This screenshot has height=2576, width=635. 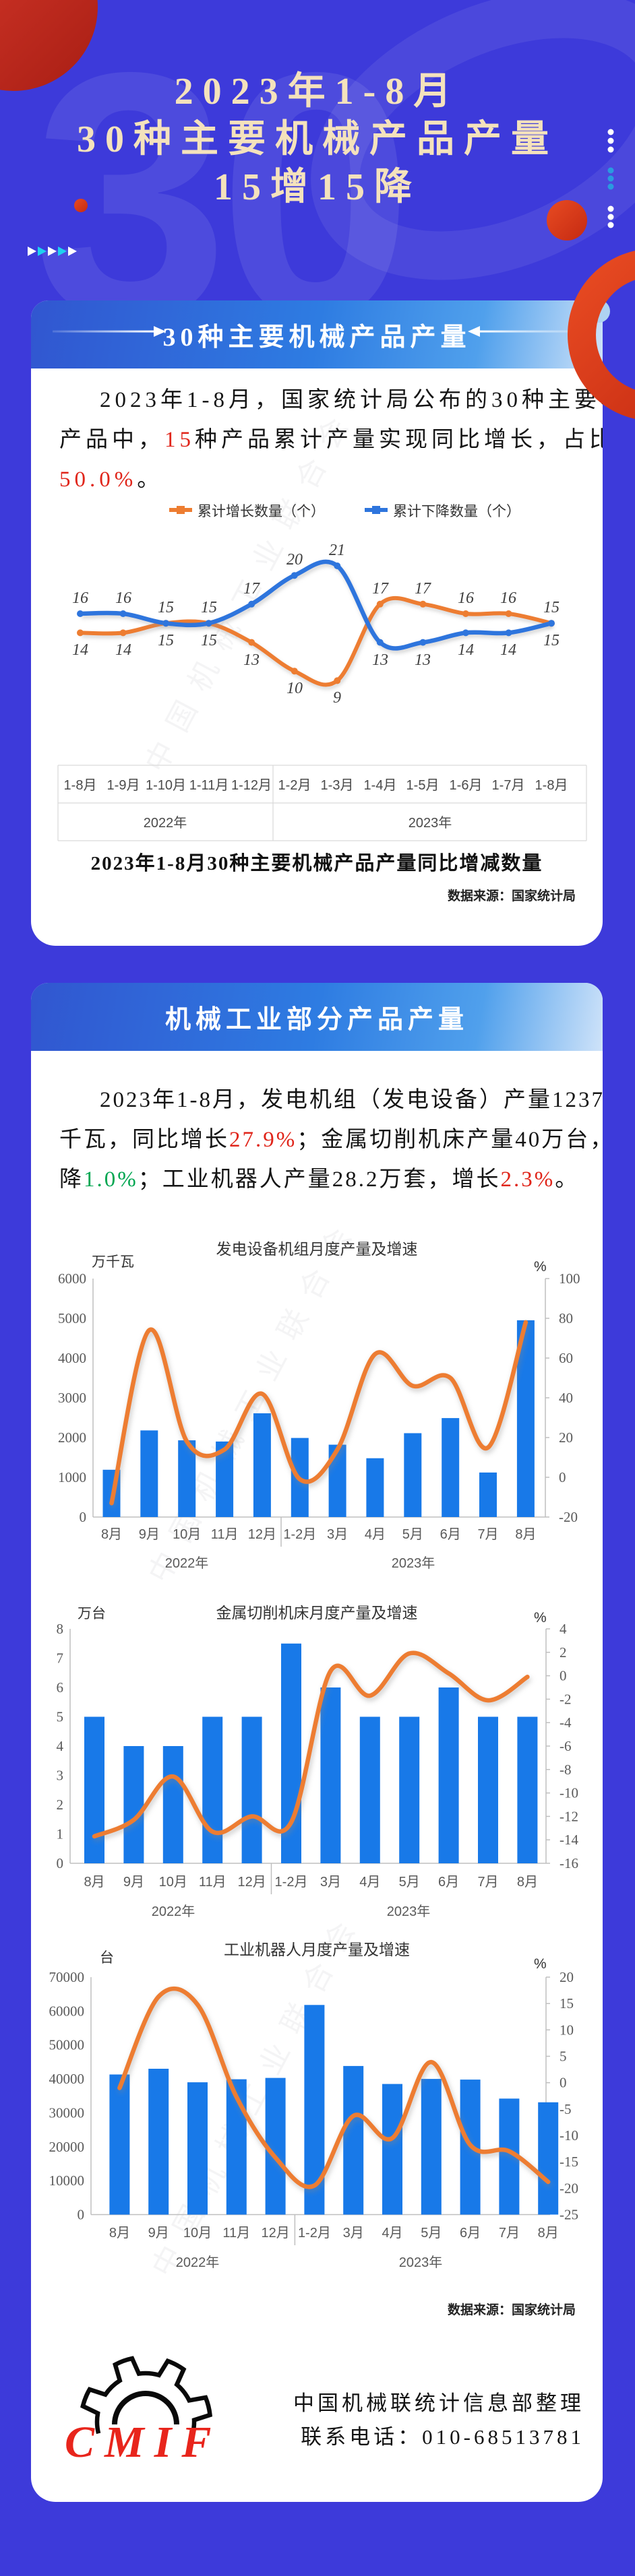 I want to click on svg-text: -20, so click(x=569, y=2188).